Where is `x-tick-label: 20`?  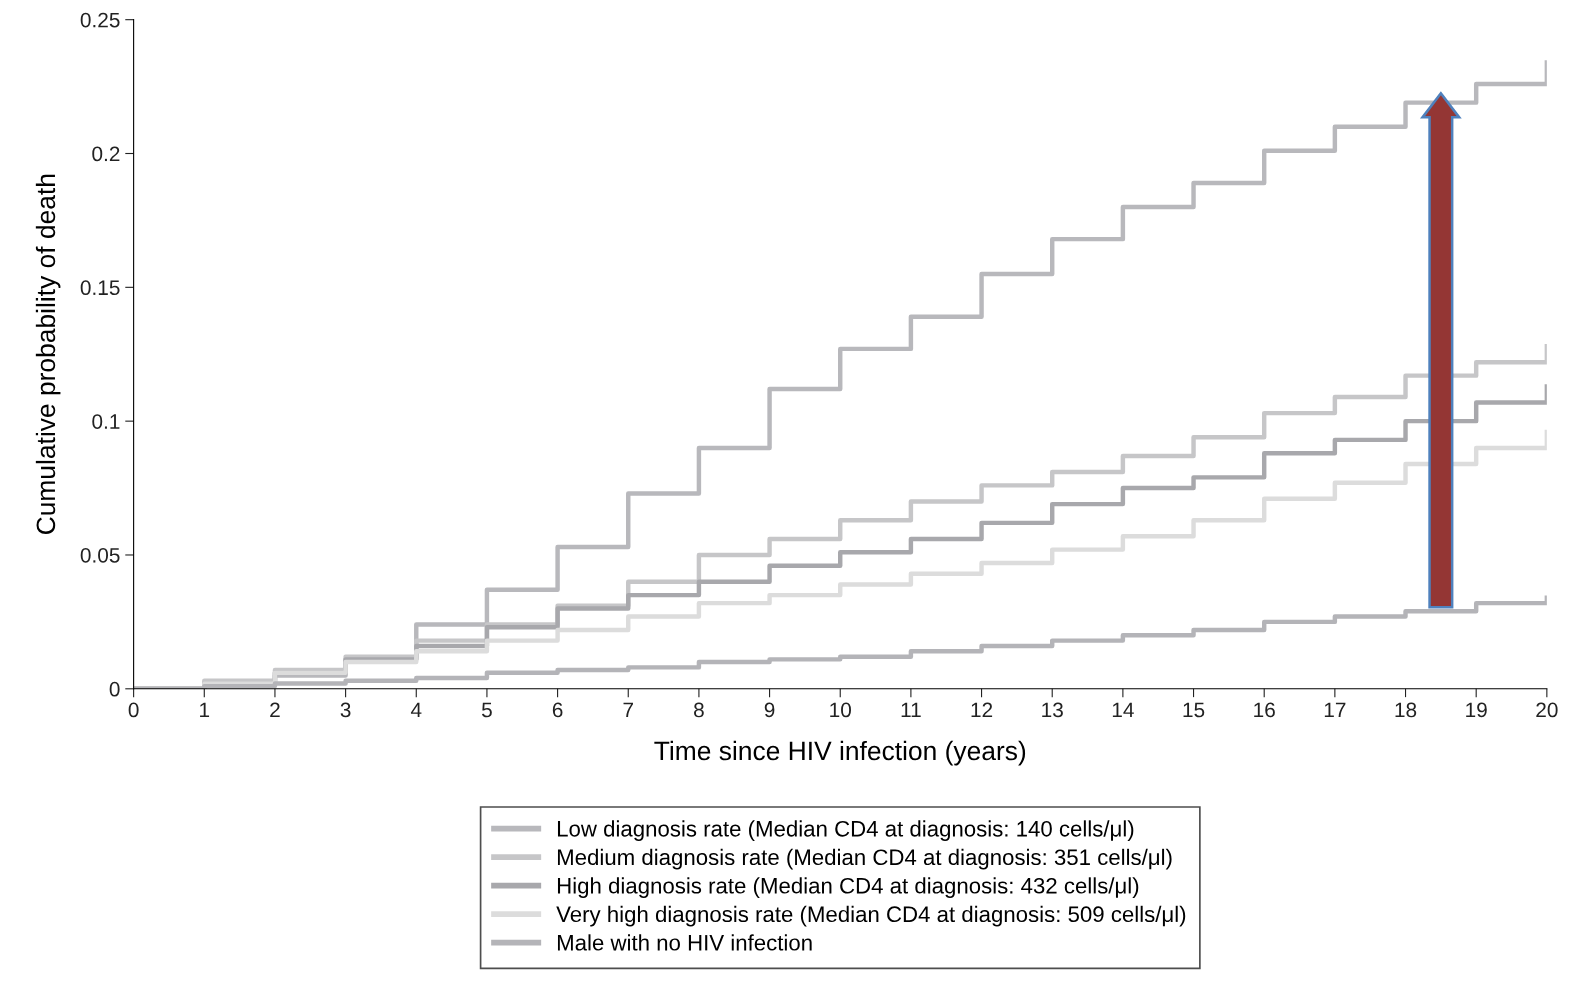
x-tick-label: 20 is located at coordinates (1547, 710).